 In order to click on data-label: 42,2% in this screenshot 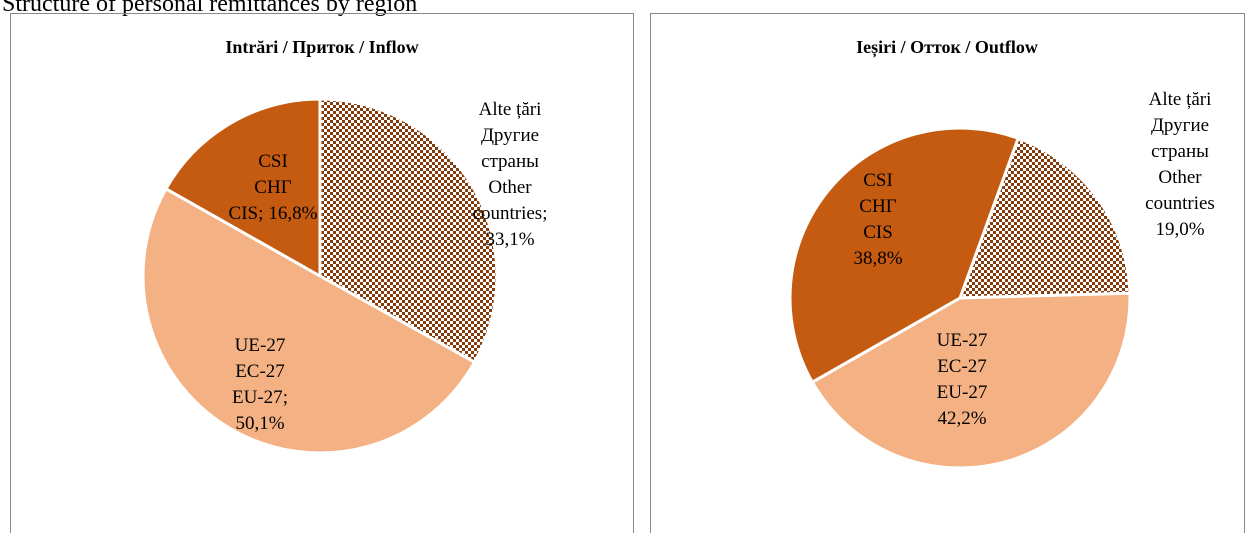, I will do `click(961, 418)`.